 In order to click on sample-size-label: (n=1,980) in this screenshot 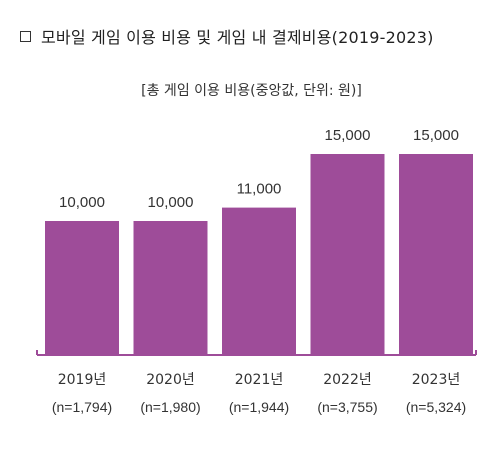, I will do `click(170, 407)`.